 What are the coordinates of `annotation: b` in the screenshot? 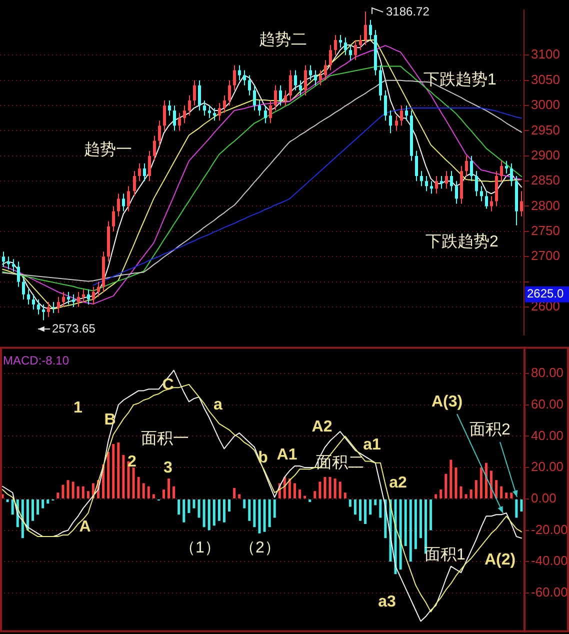 It's located at (263, 457).